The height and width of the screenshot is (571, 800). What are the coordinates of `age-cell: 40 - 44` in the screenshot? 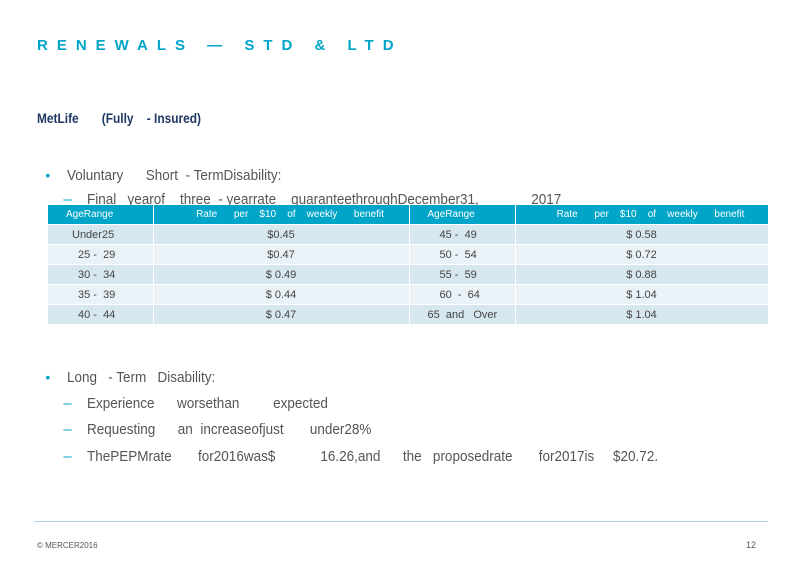 It's located at (101, 314).